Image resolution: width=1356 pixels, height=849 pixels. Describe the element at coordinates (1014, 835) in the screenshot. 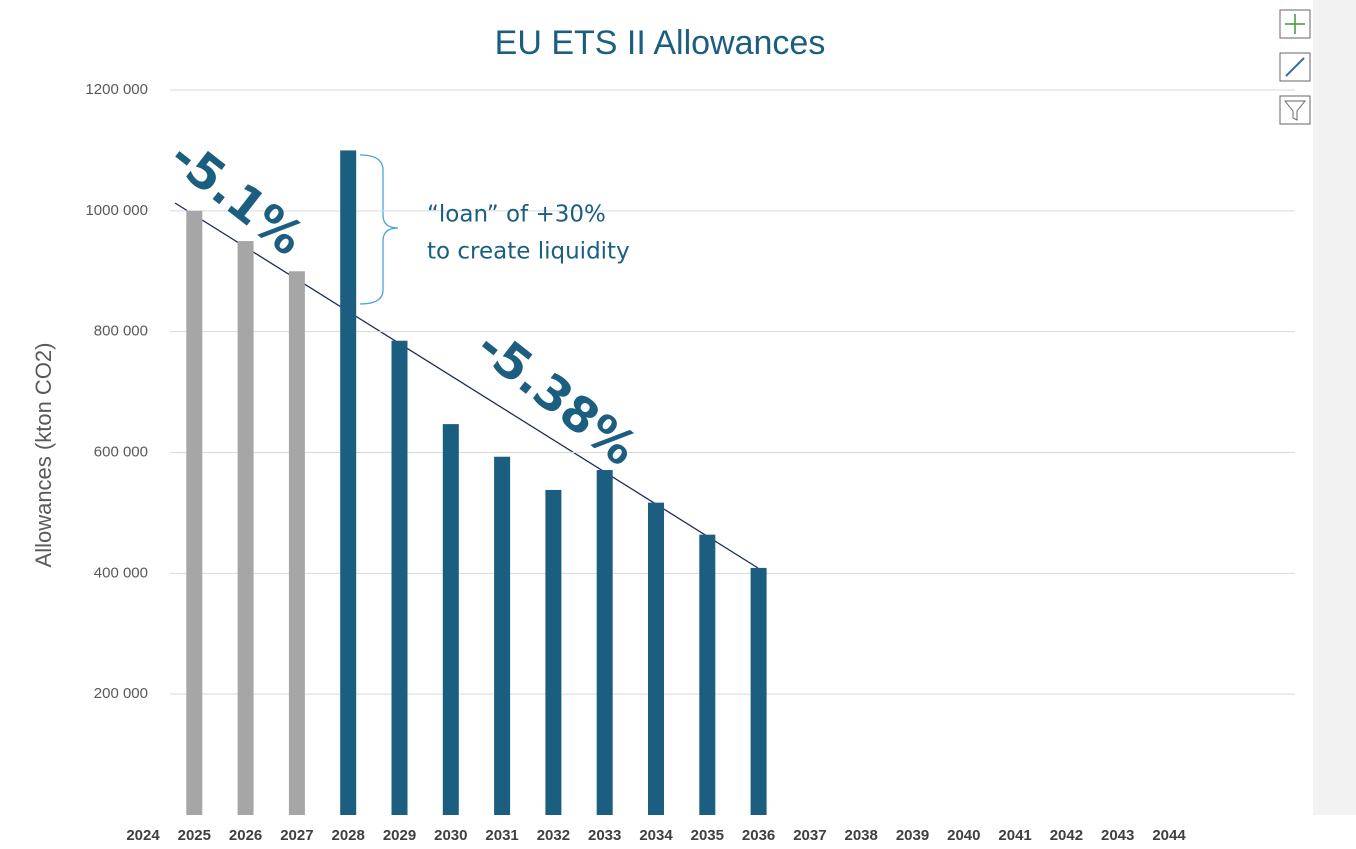

I see `x-tick-label: 2041` at that location.